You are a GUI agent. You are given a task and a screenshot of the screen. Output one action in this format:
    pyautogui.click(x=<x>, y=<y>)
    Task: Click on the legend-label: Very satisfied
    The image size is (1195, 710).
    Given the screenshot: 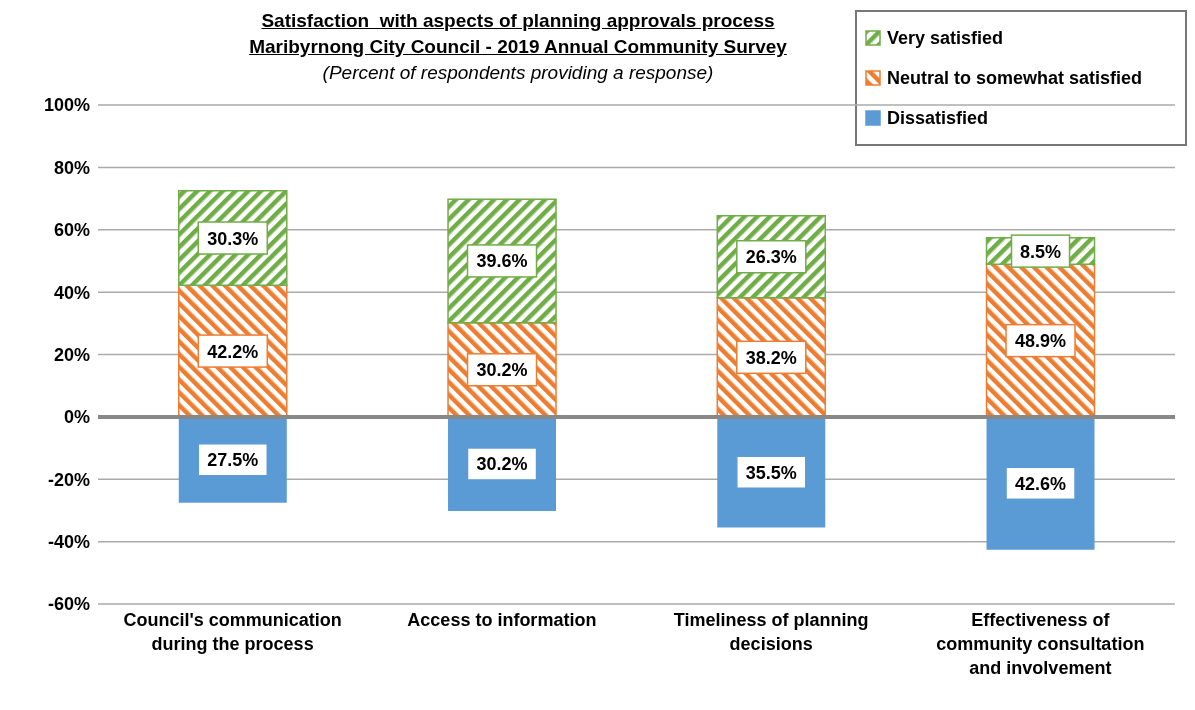 What is the action you would take?
    pyautogui.click(x=945, y=38)
    